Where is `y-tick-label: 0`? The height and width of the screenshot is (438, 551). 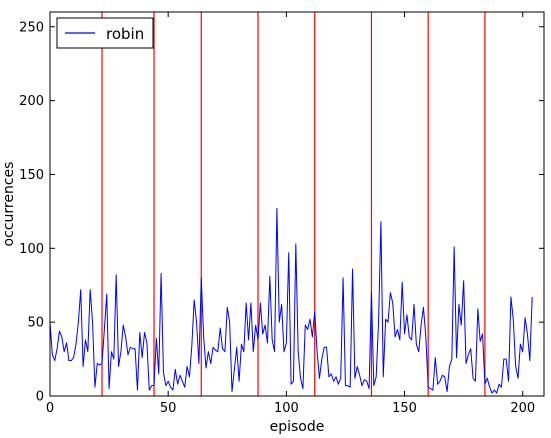
y-tick-label: 0 is located at coordinates (40, 397).